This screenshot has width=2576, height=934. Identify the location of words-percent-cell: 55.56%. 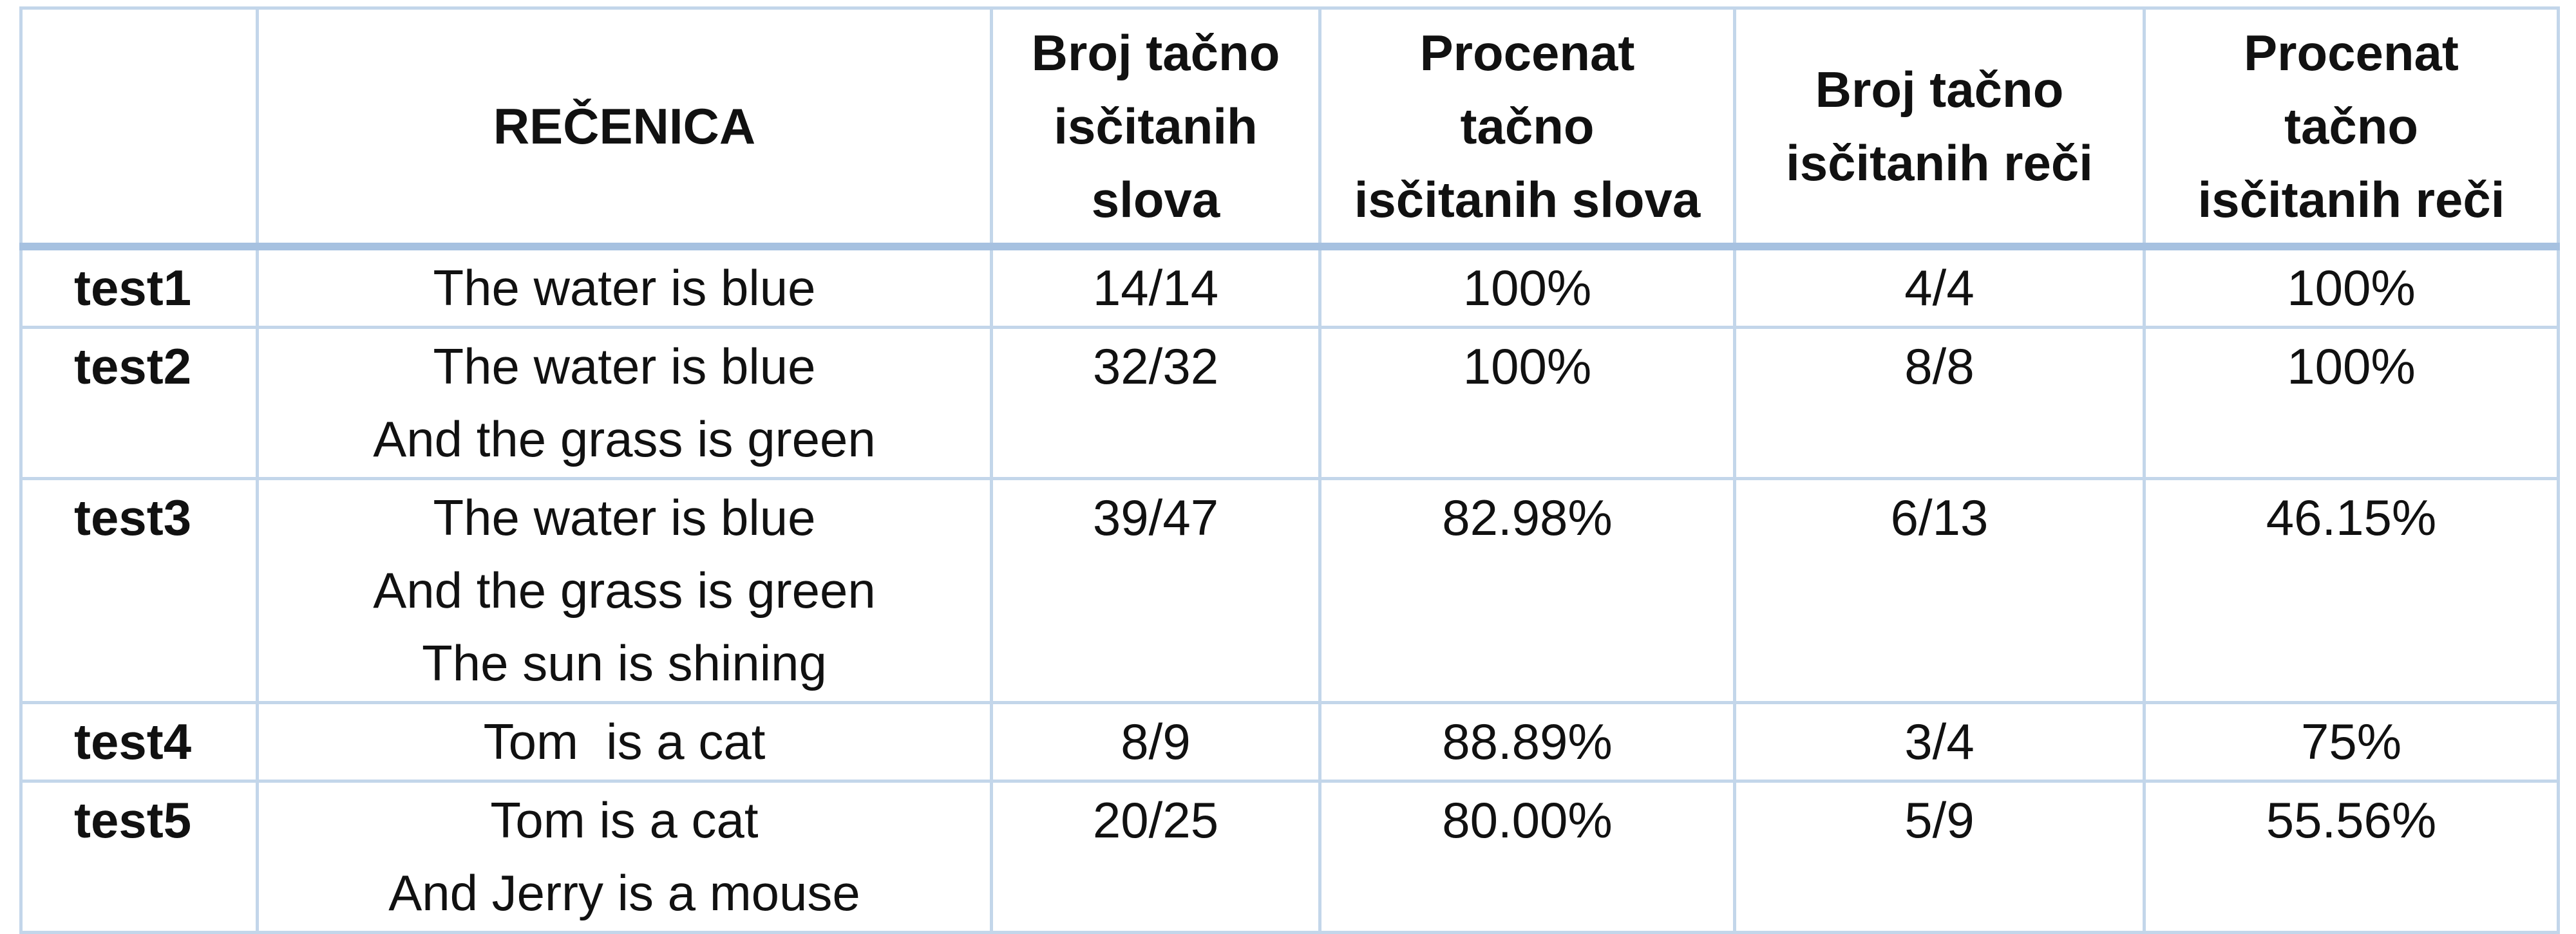
(2351, 857).